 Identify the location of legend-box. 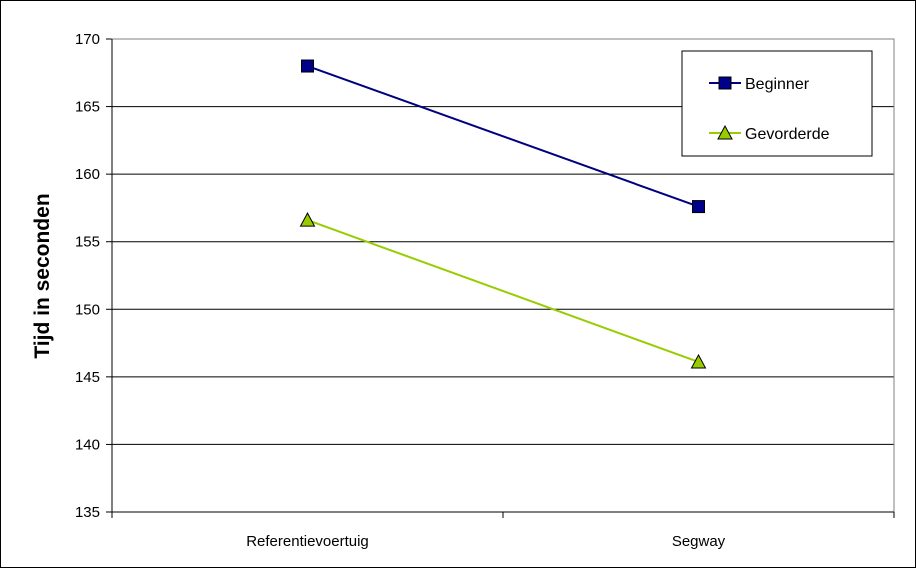
(777, 103).